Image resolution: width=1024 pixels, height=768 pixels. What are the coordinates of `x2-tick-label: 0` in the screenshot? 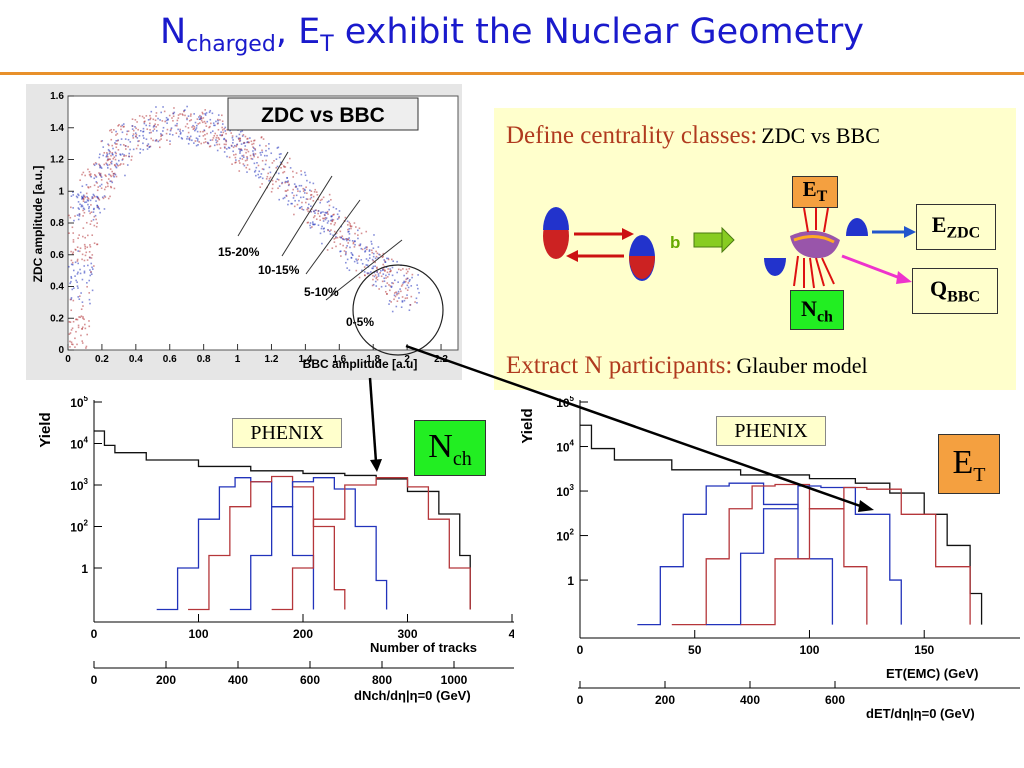 It's located at (580, 700).